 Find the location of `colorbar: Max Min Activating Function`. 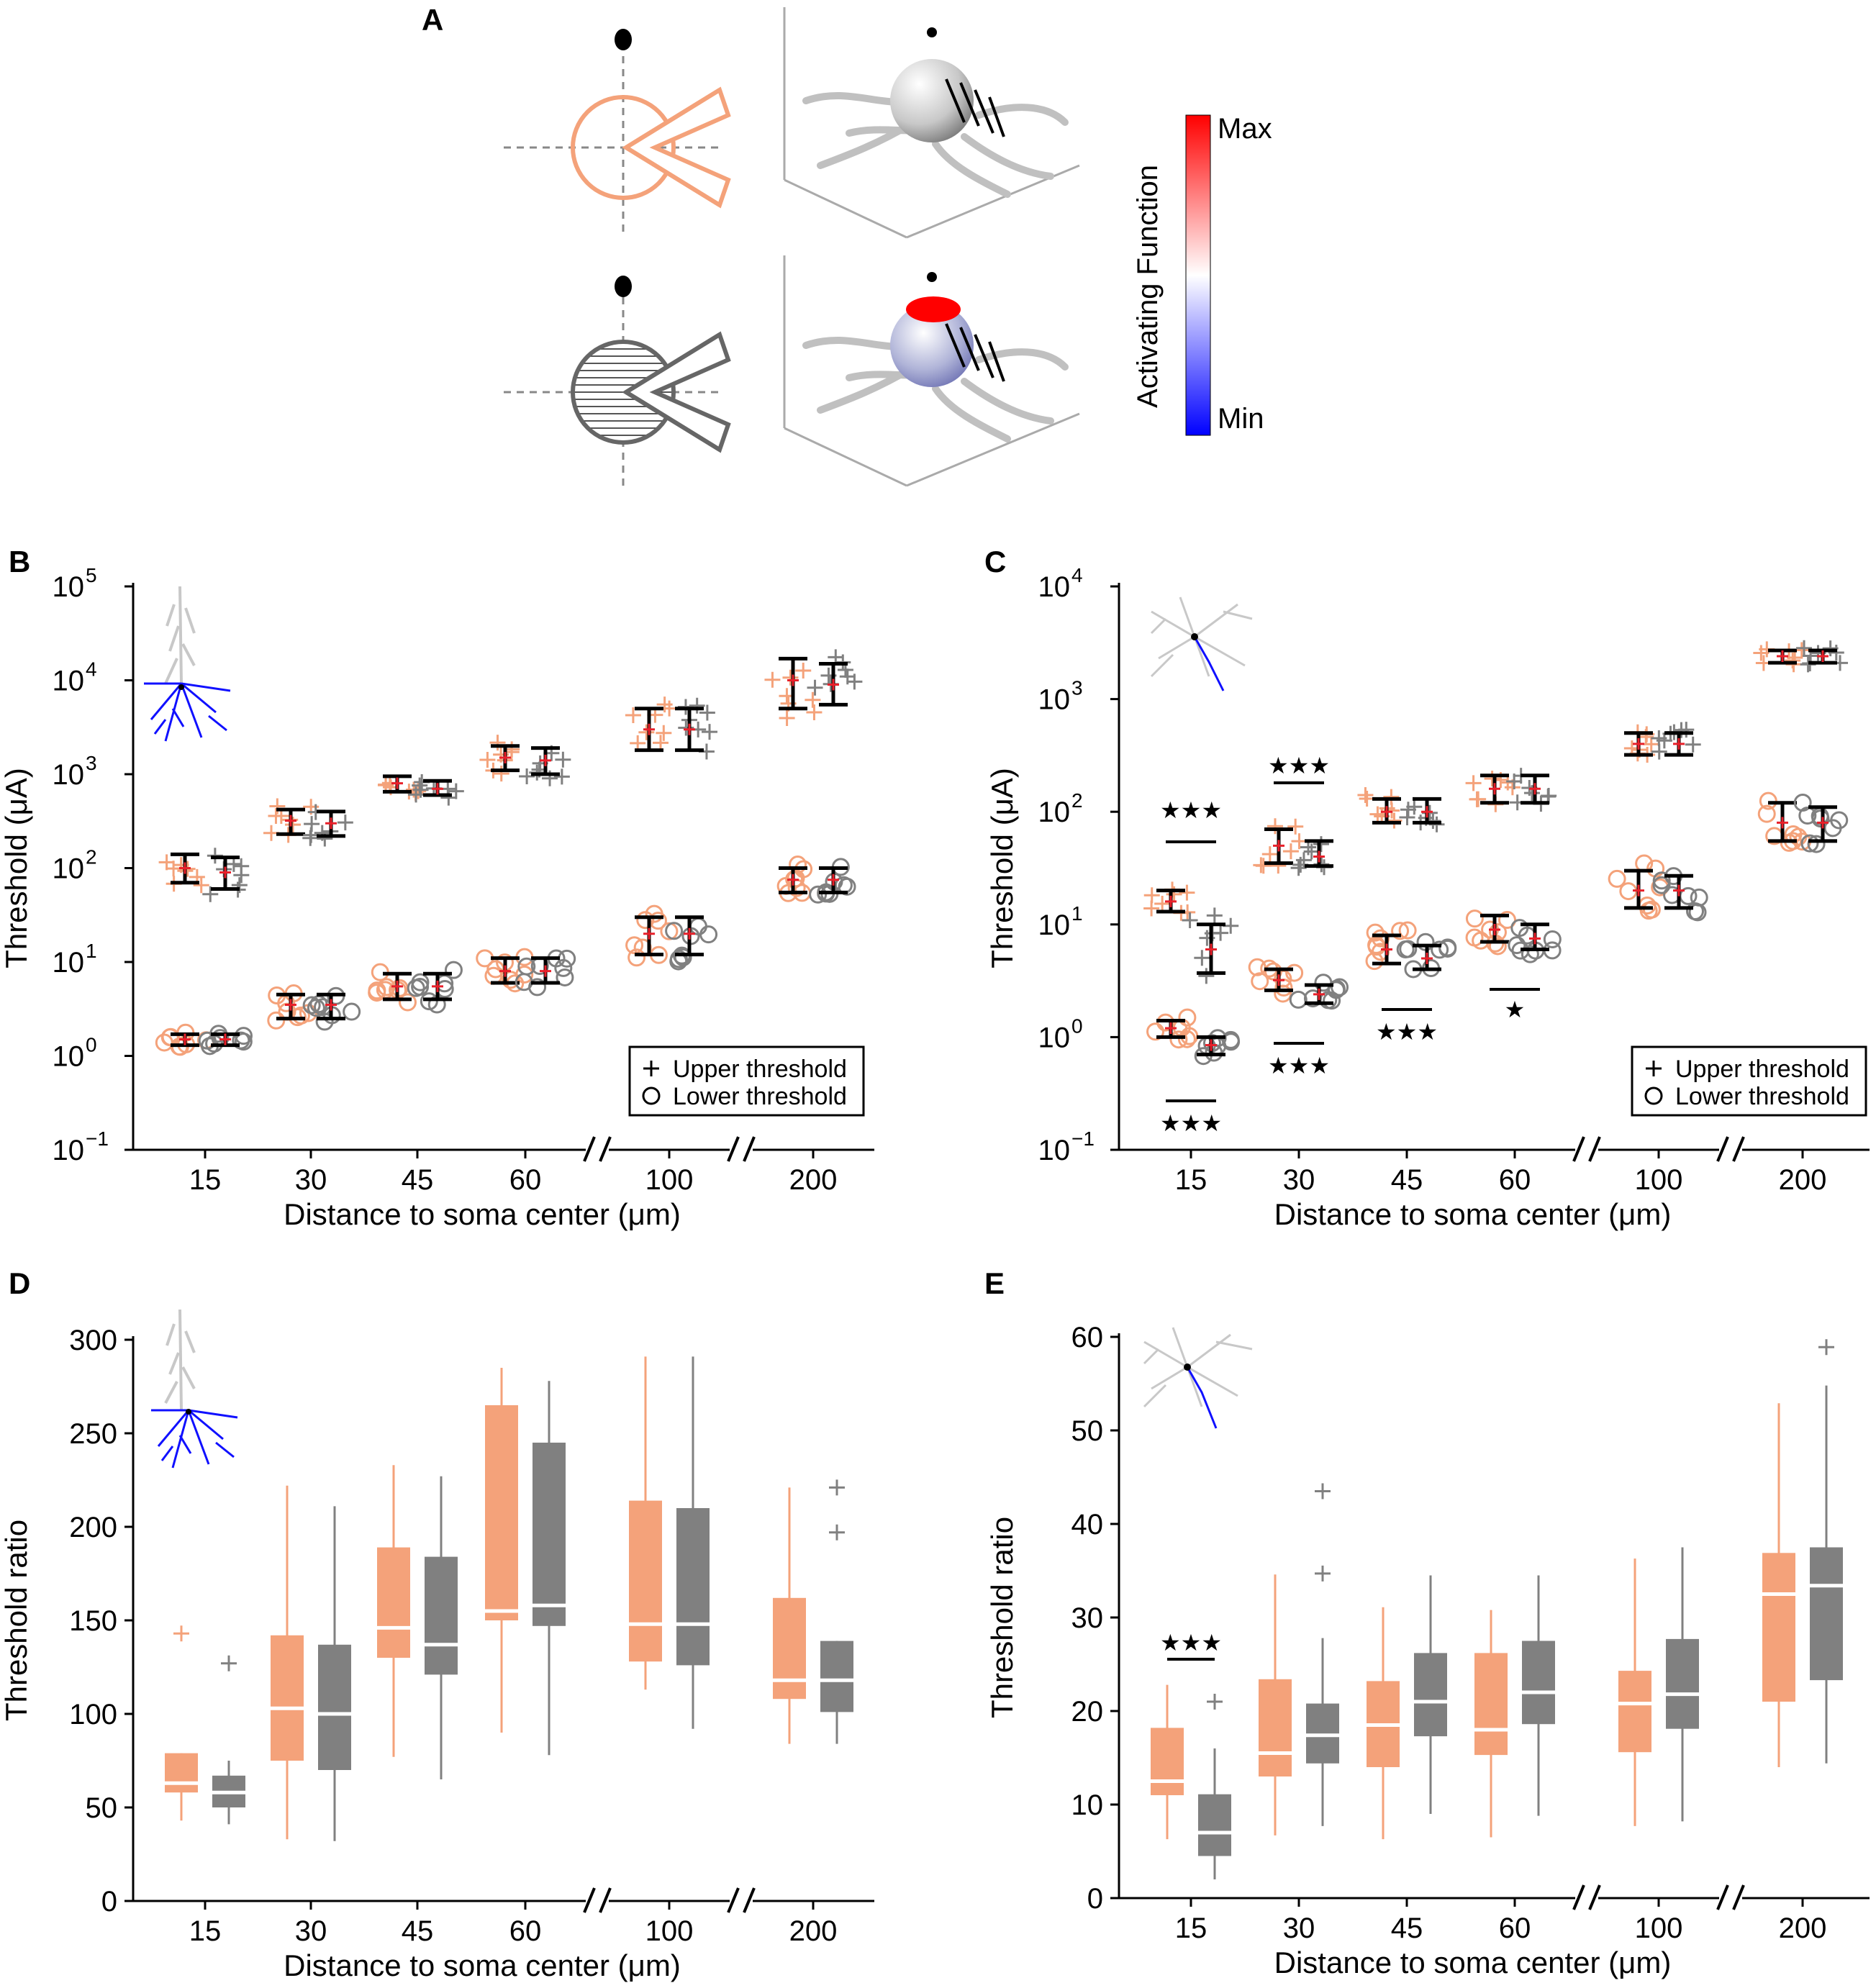

colorbar: Max Min Activating Function is located at coordinates (1202, 274).